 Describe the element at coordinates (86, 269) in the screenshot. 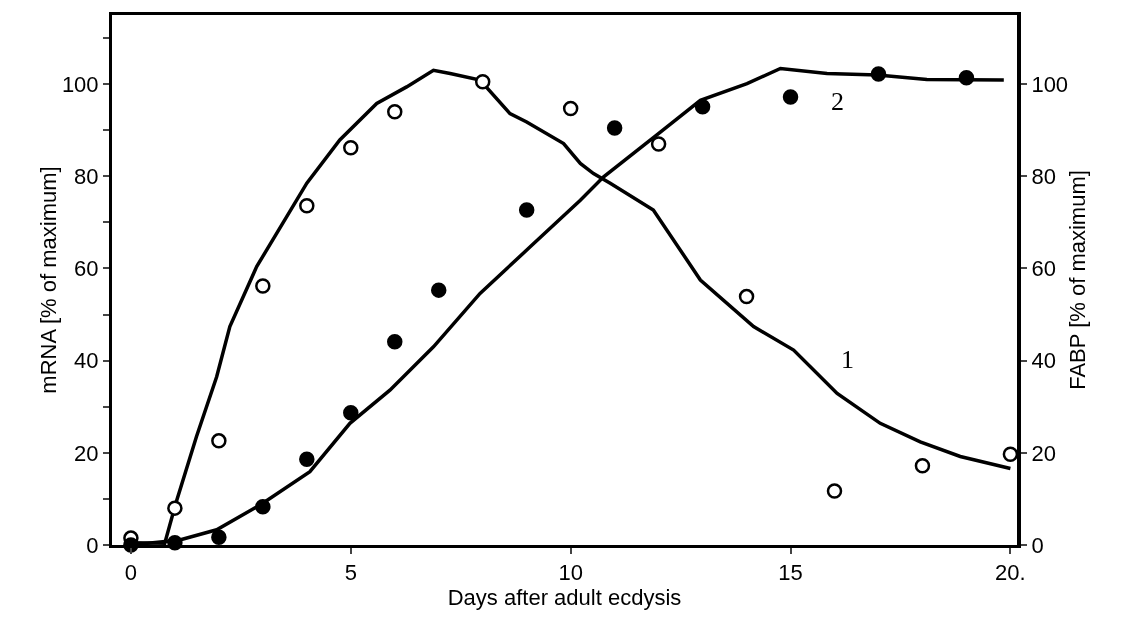

I see `y-tick-label: 60` at that location.